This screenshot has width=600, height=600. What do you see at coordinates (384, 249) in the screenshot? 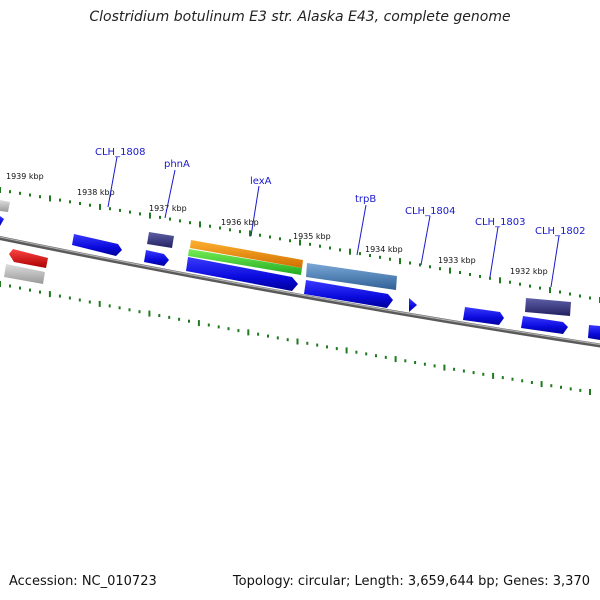
I see `kbp-label-1934: 1934 kbp` at bounding box center [384, 249].